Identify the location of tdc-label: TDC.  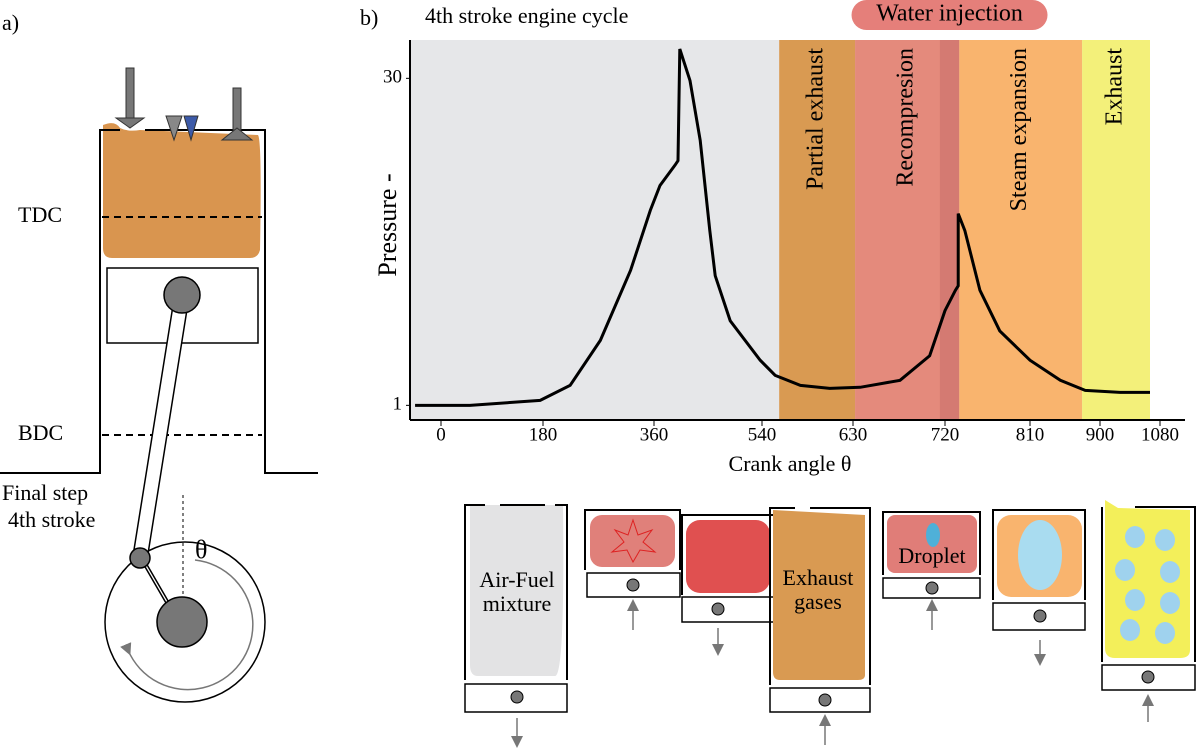
(40, 214).